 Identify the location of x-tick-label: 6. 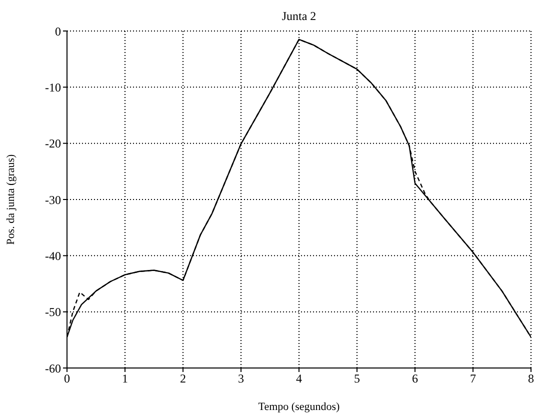
(415, 379).